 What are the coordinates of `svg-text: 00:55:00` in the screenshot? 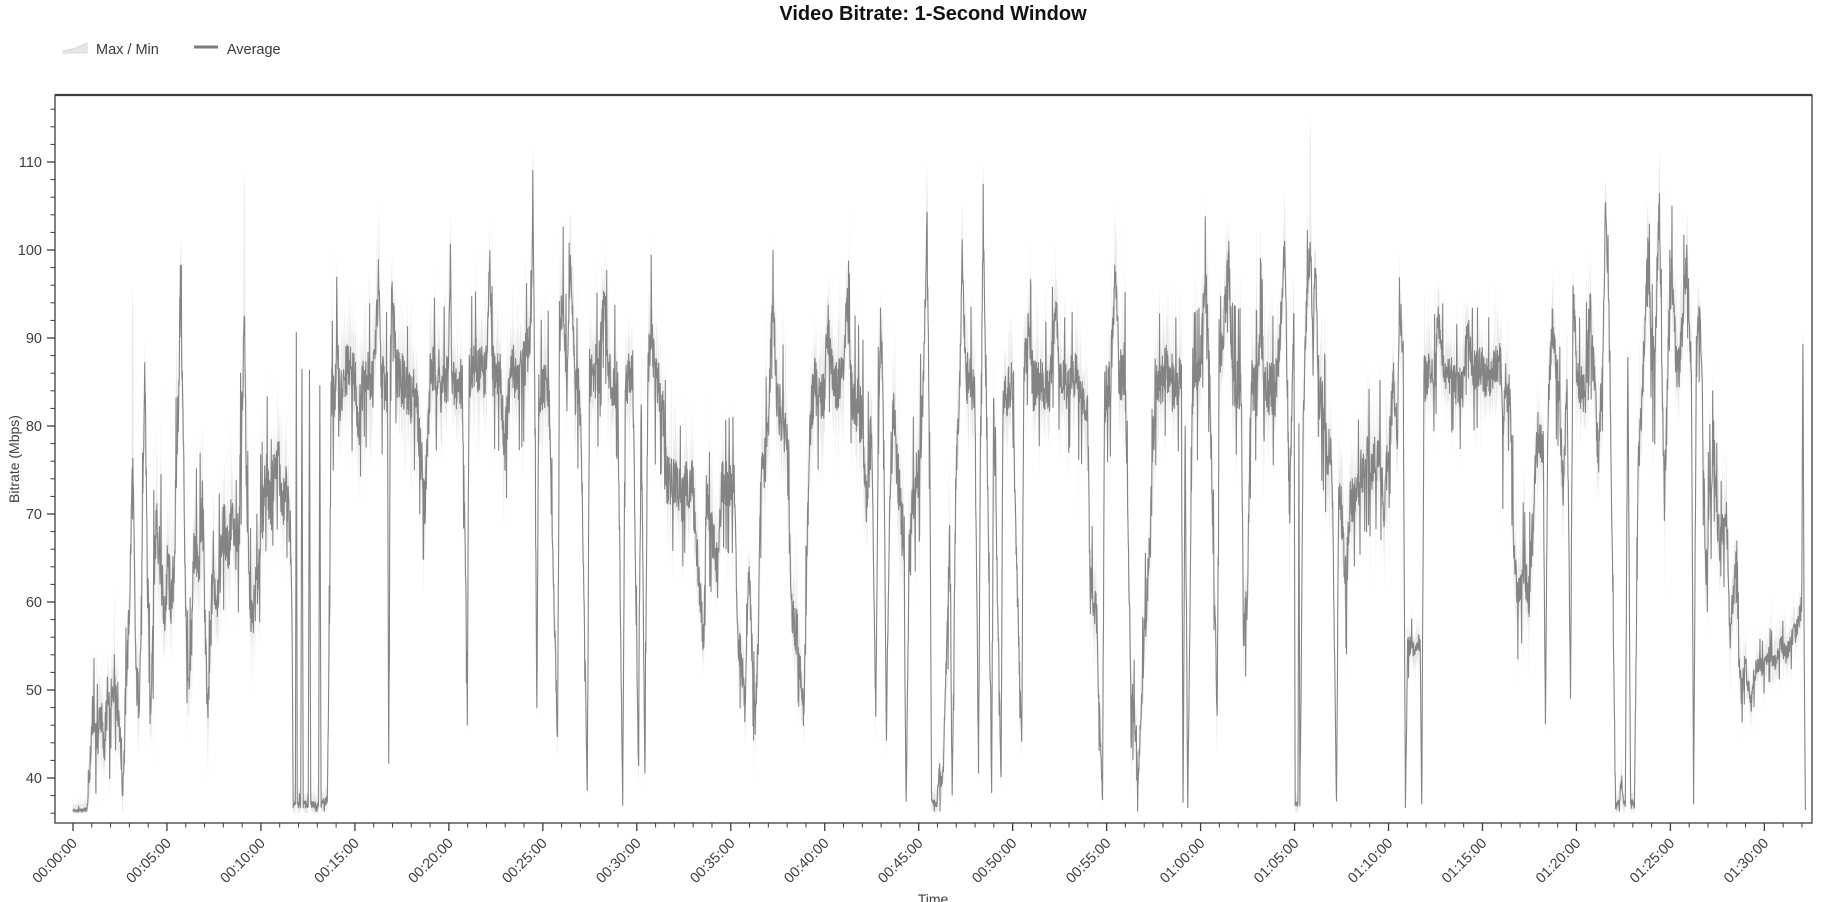 It's located at (1088, 861).